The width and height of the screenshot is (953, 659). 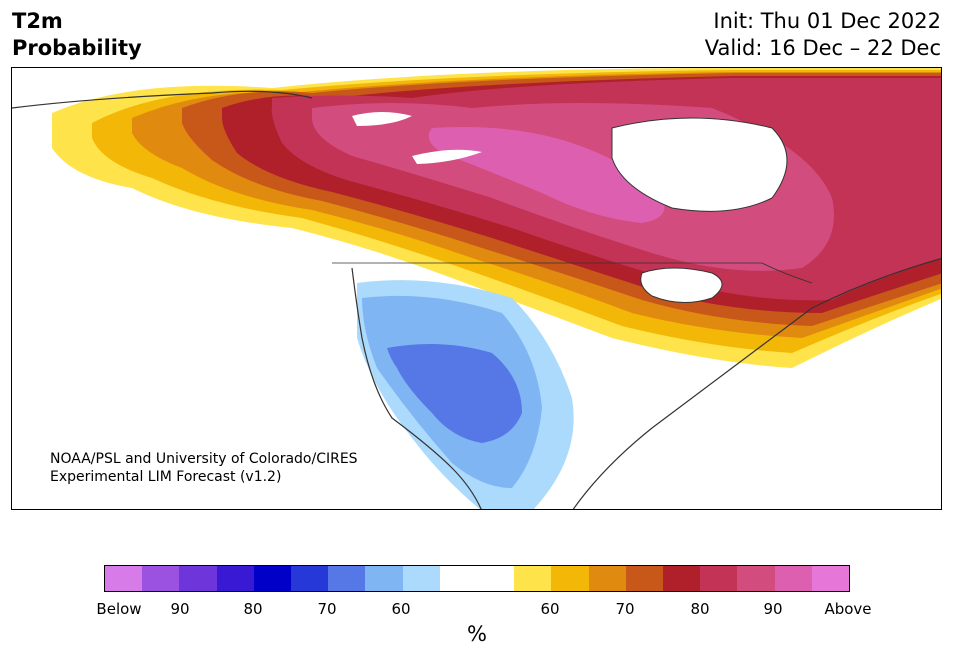 What do you see at coordinates (477, 634) in the screenshot?
I see `colorbar-unit: %` at bounding box center [477, 634].